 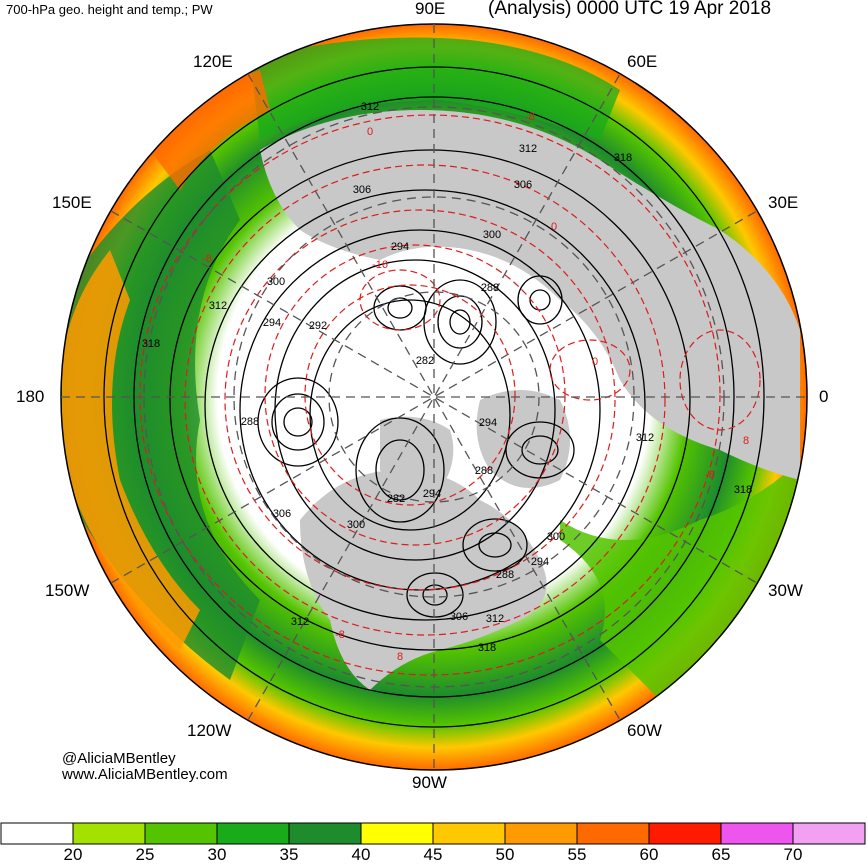 I want to click on colorbar-label: 20, so click(x=73, y=854).